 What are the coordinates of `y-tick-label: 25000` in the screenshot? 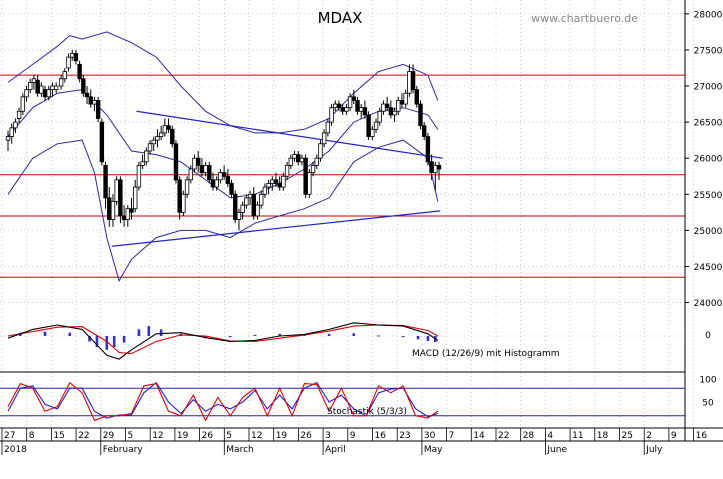 It's located at (708, 232).